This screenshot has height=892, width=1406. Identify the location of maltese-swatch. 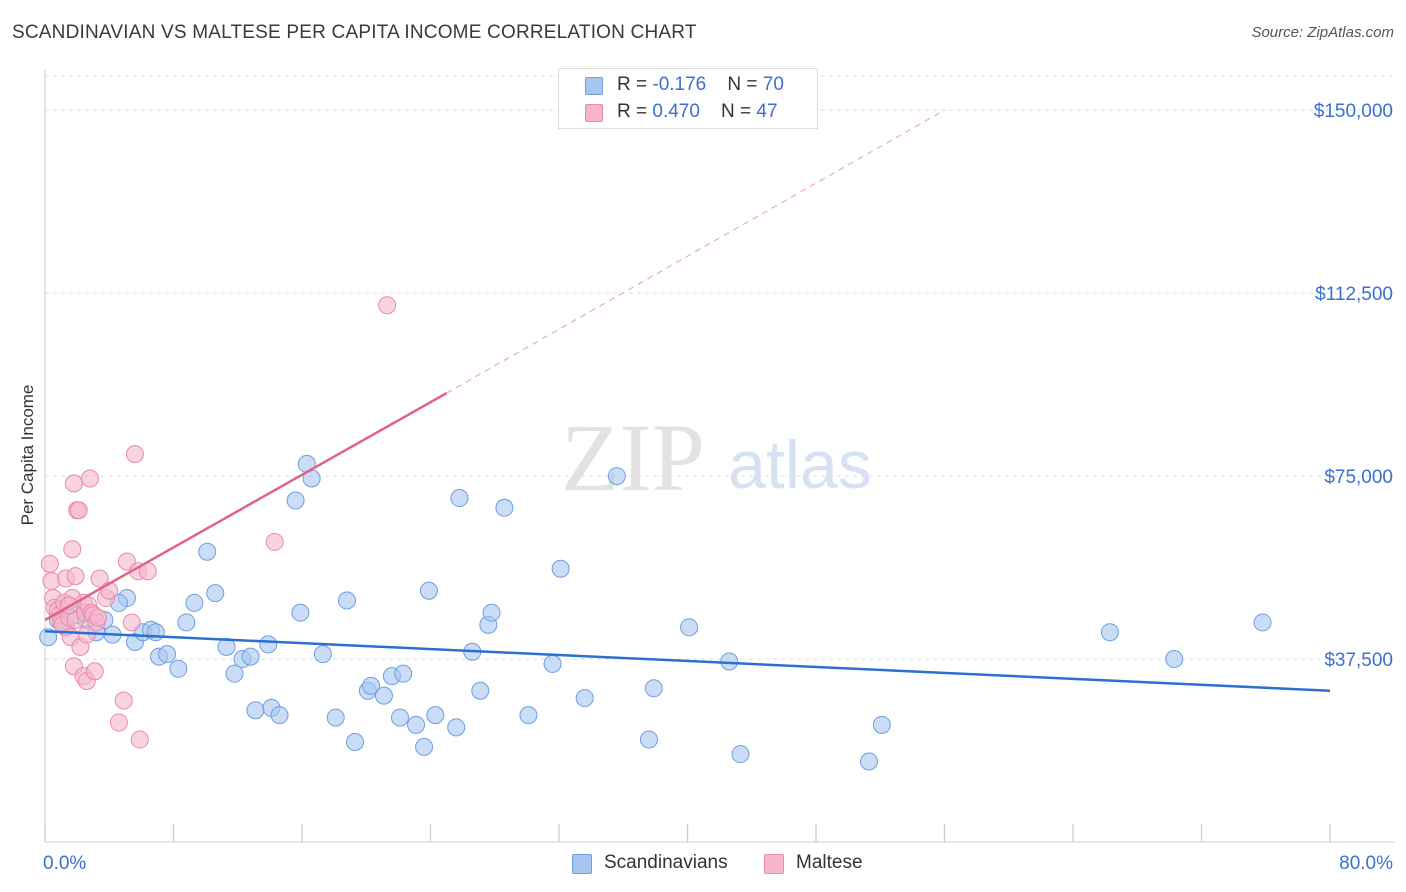
(594, 113).